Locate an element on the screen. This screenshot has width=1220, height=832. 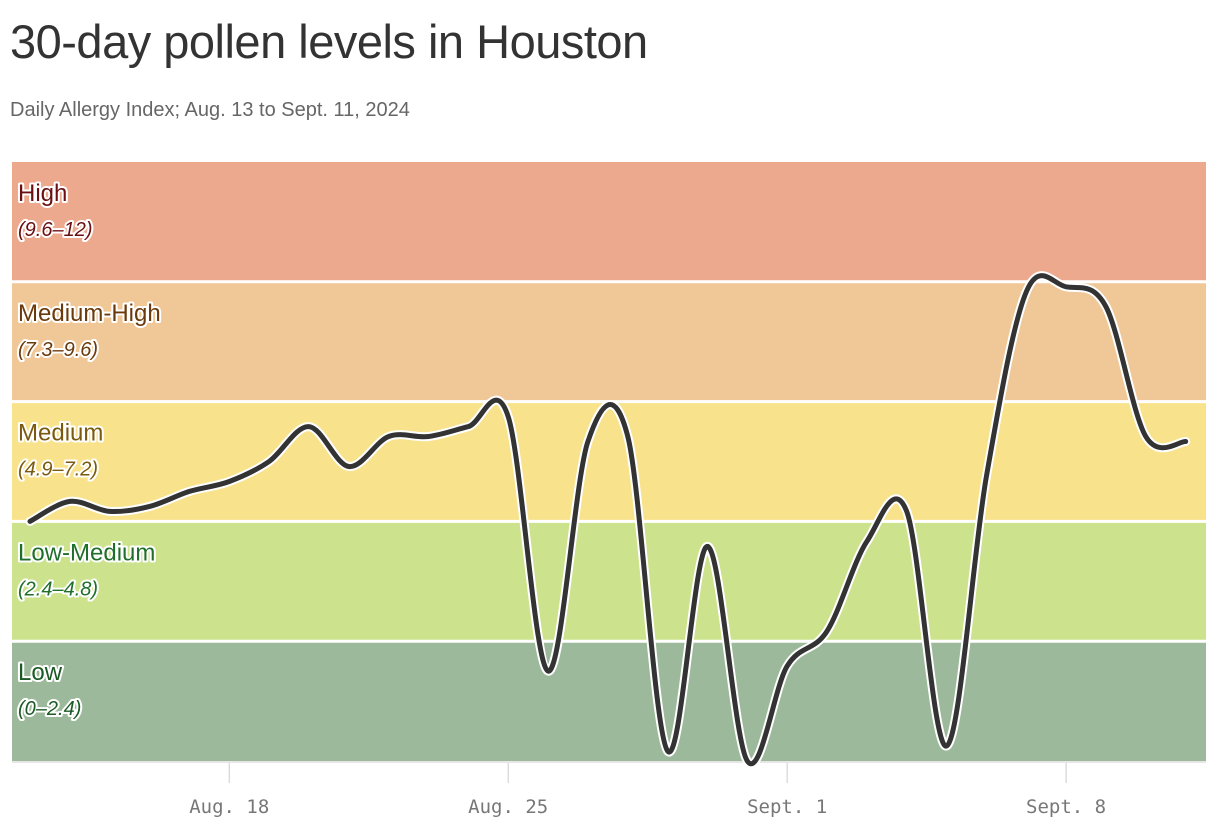
x-tick-label: Aug. 25 is located at coordinates (508, 807).